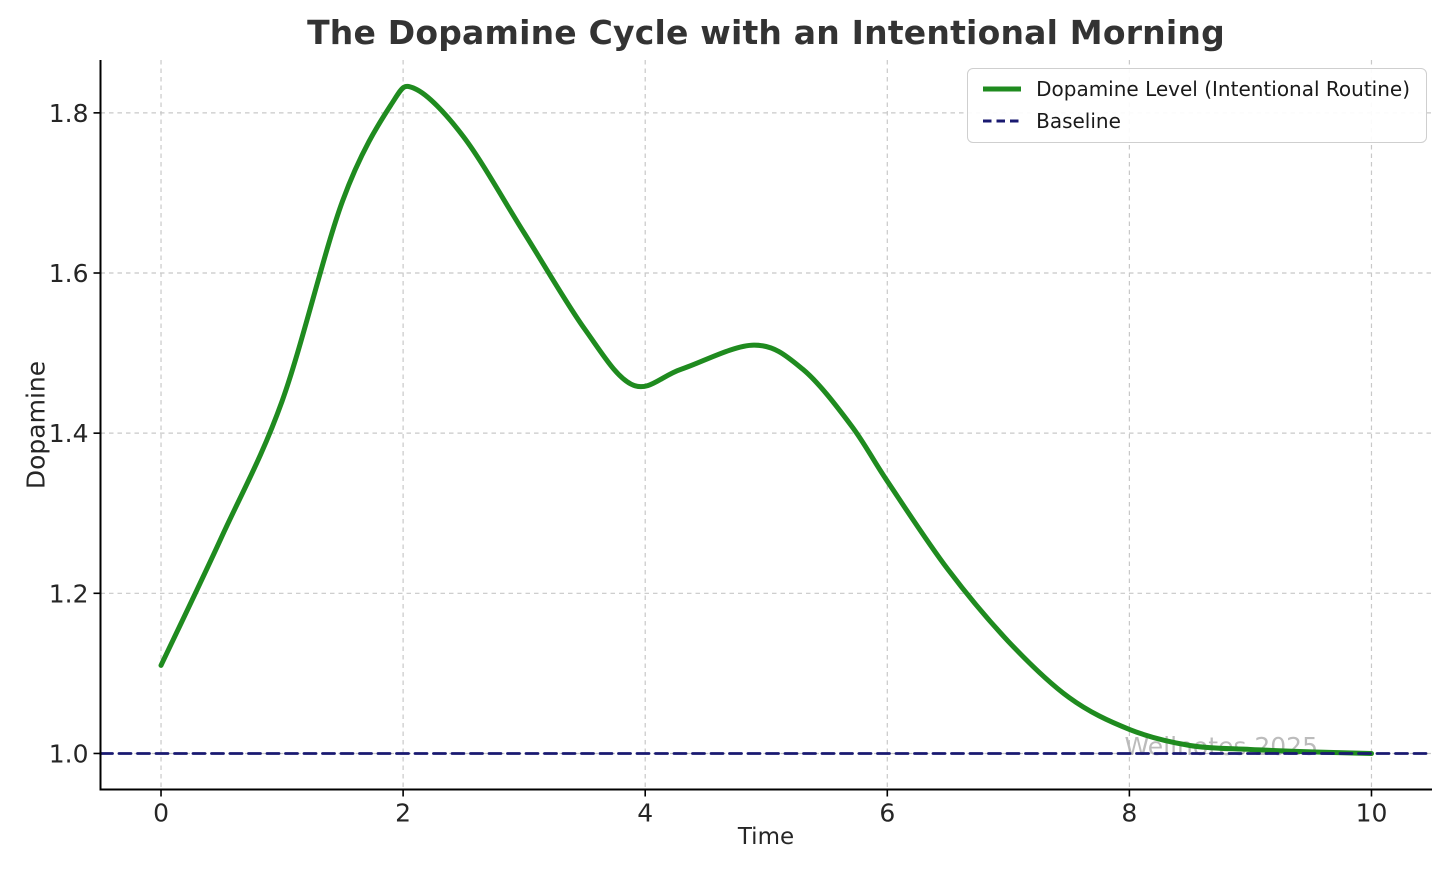 This screenshot has height=874, width=1456. What do you see at coordinates (645, 813) in the screenshot?
I see `x-tick-label-2: 4` at bounding box center [645, 813].